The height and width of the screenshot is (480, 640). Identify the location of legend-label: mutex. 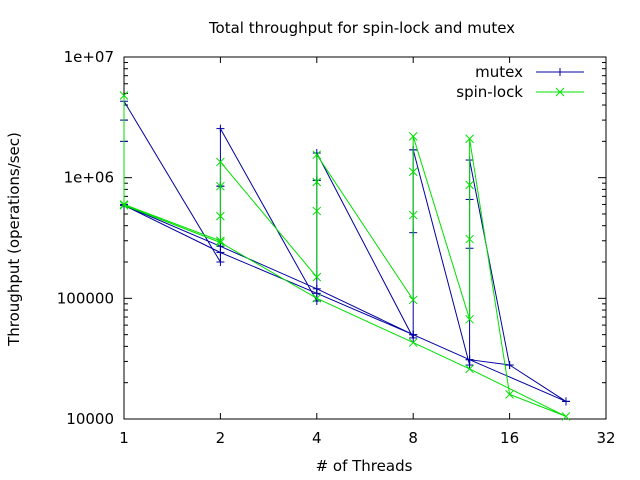
(499, 72).